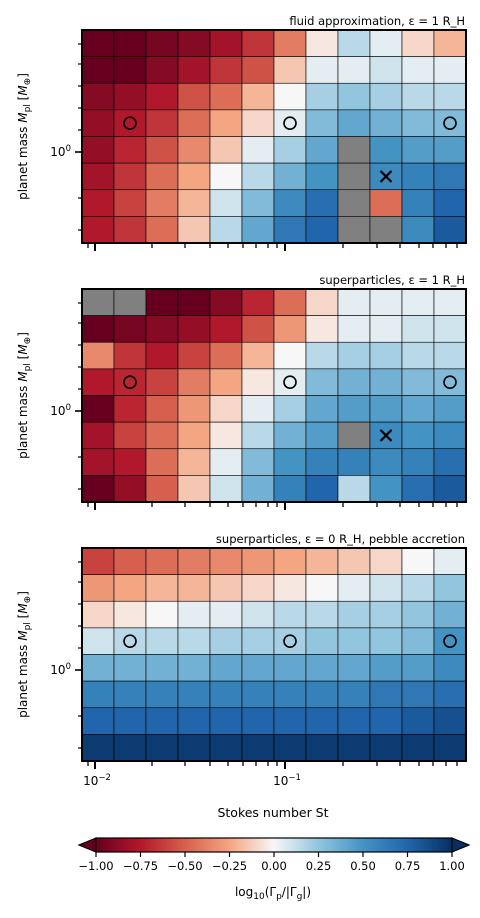 Image resolution: width=480 pixels, height=918 pixels. Describe the element at coordinates (363, 866) in the screenshot. I see `colorbar-tick-label: 0.50` at that location.